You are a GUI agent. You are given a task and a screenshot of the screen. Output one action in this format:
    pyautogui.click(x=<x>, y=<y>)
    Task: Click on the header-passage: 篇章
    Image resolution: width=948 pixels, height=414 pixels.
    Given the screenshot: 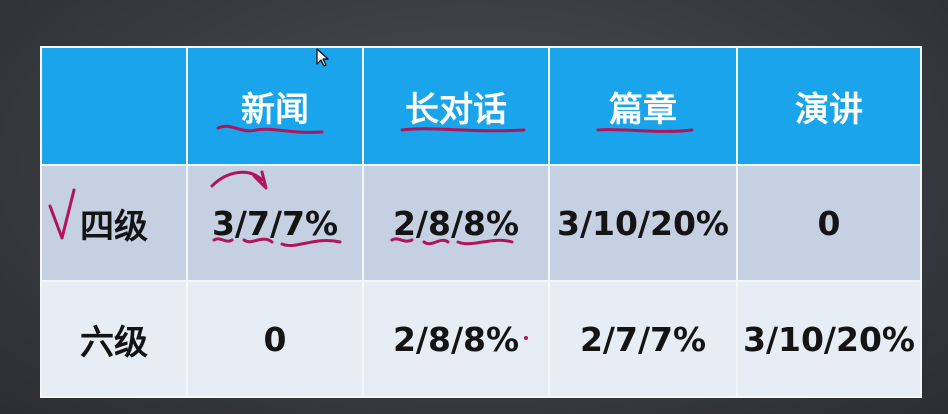 What is the action you would take?
    pyautogui.click(x=643, y=106)
    